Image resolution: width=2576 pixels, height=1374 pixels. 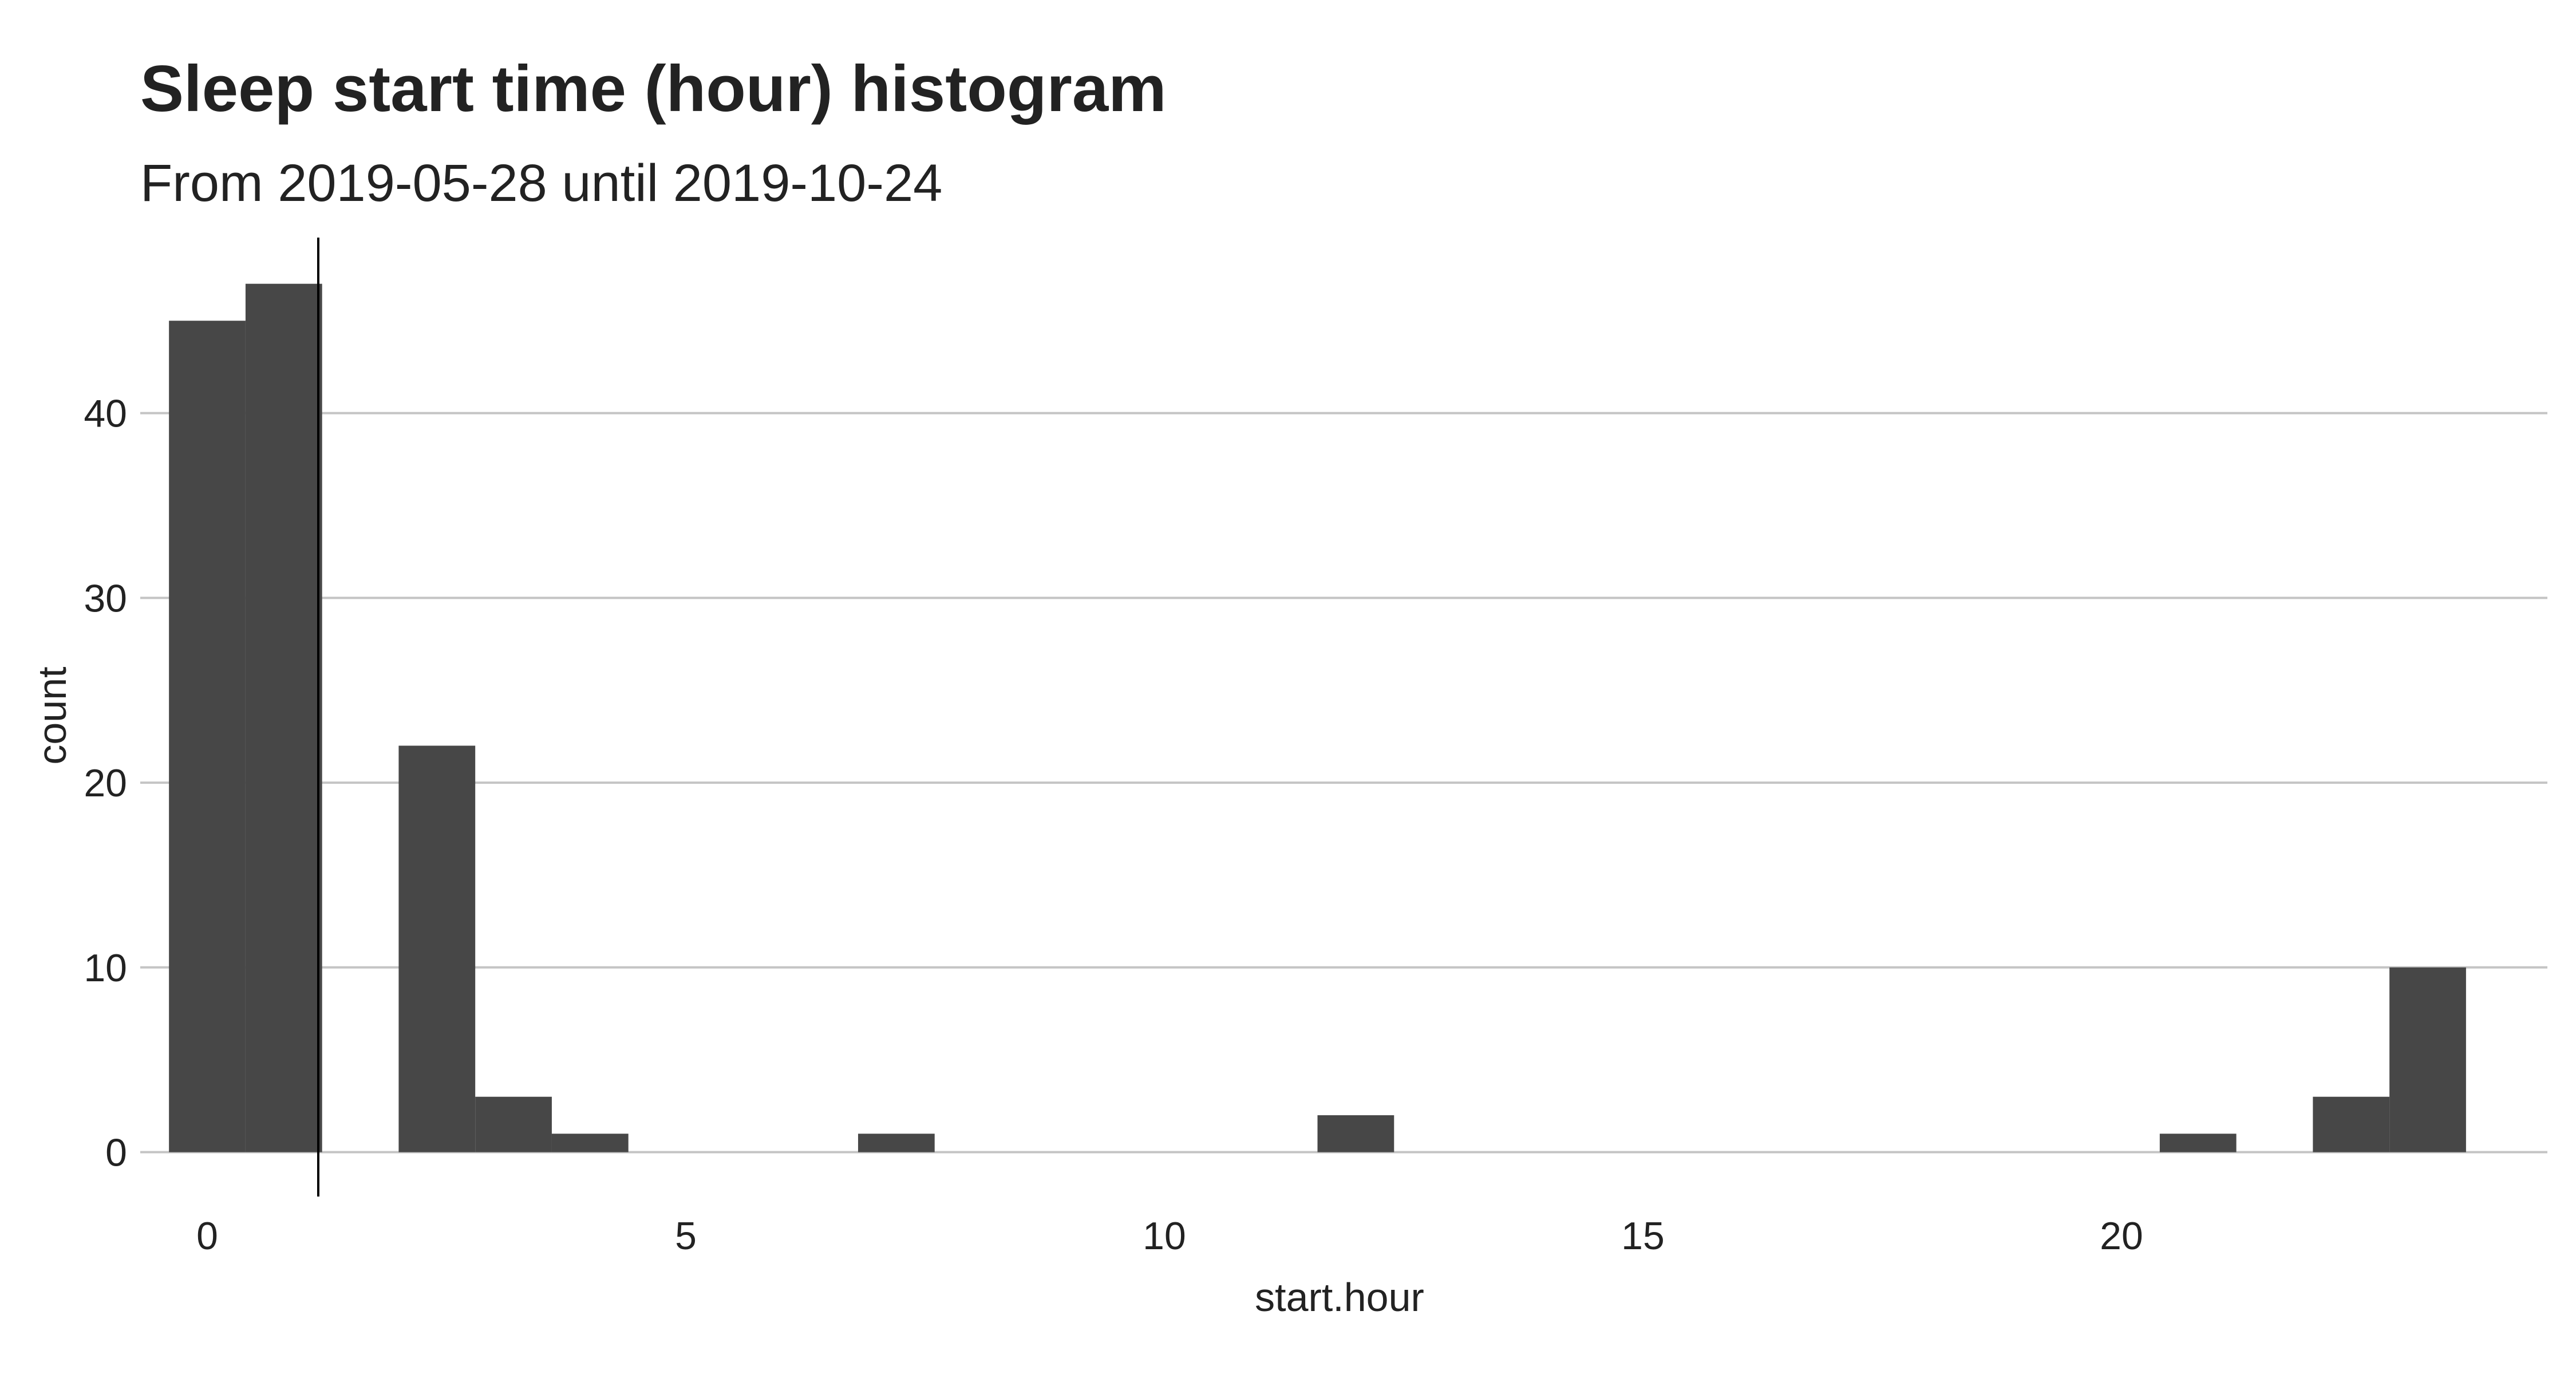 I want to click on y-axis-title: count, so click(x=52, y=715).